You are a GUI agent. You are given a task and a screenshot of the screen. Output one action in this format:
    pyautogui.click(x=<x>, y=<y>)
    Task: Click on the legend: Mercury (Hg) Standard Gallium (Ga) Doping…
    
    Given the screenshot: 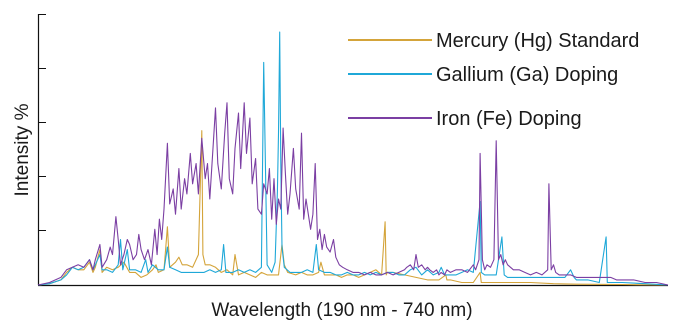 What is the action you would take?
    pyautogui.click(x=493, y=80)
    